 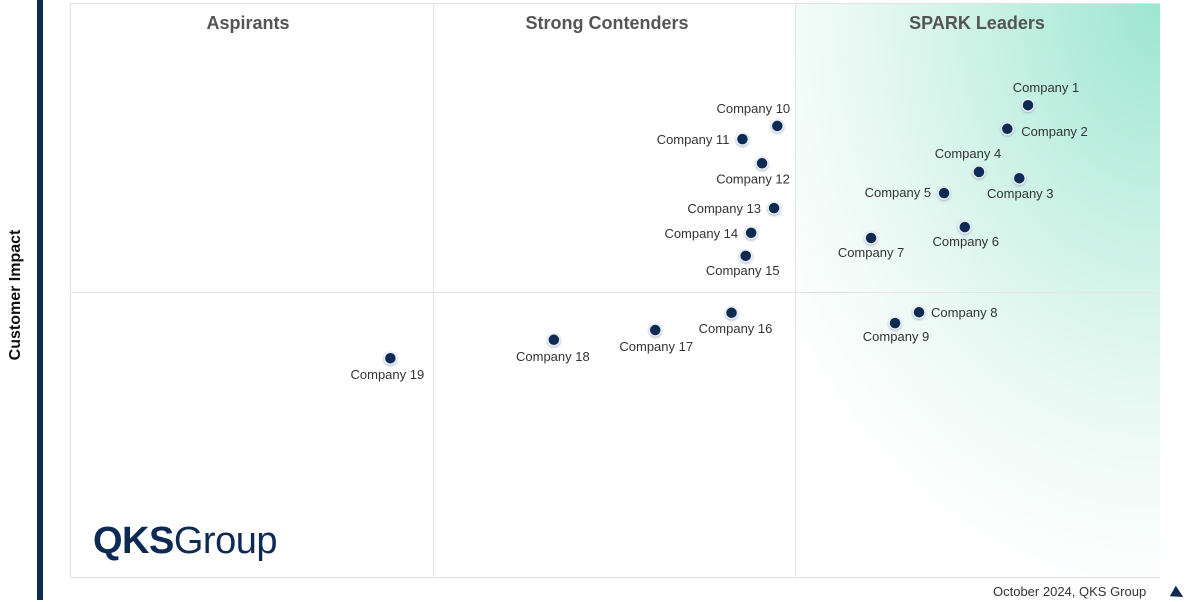 What do you see at coordinates (871, 252) in the screenshot?
I see `data-label-company-7: Company 7` at bounding box center [871, 252].